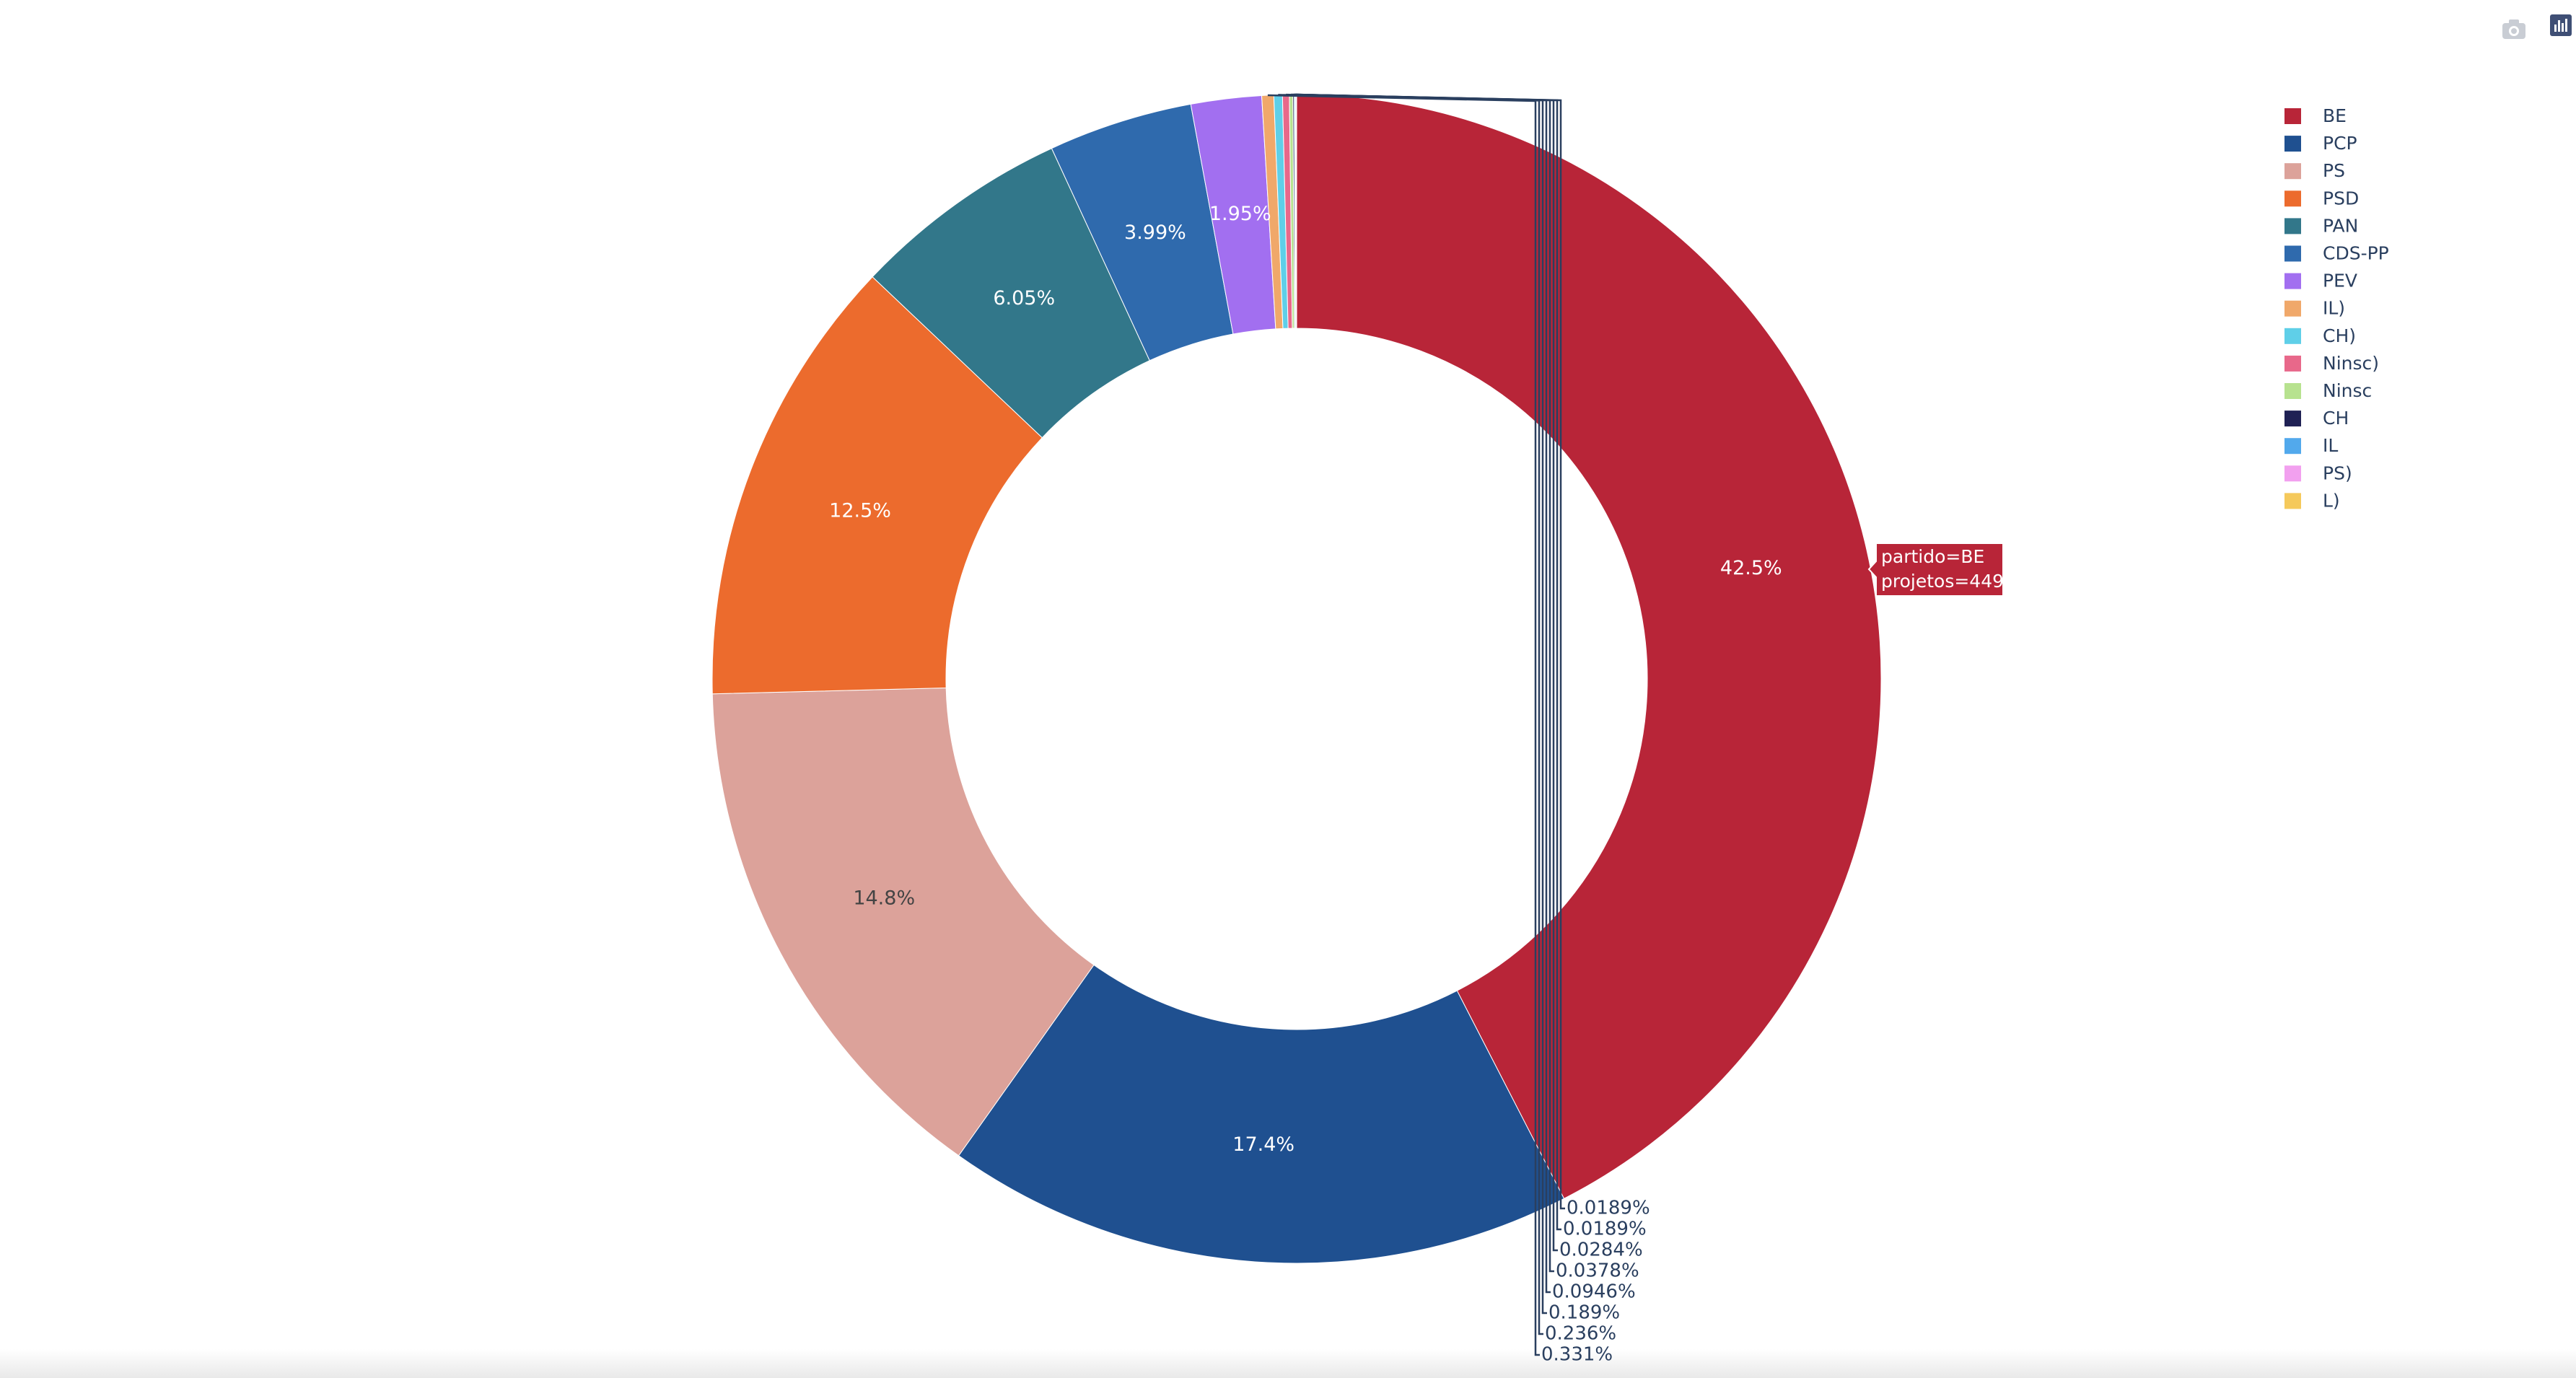  Describe the element at coordinates (2561, 25) in the screenshot. I see `plotly-logo` at that location.